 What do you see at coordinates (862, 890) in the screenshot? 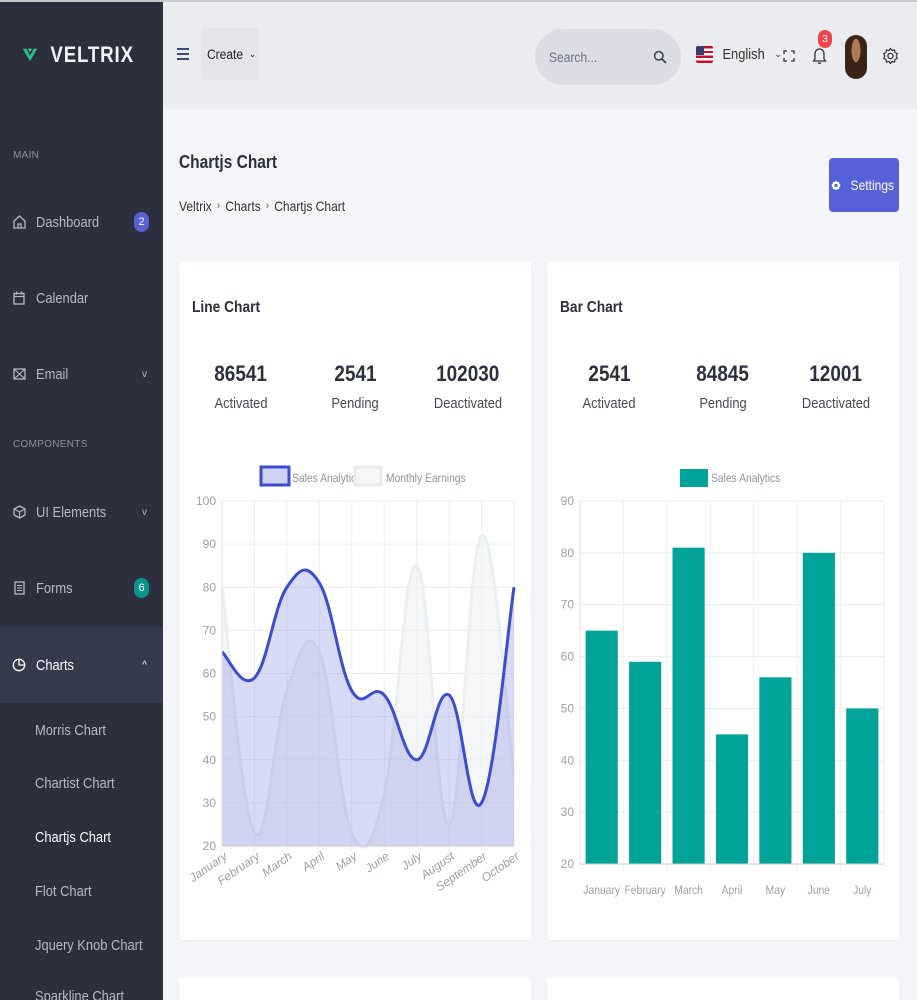
I see `x-tick-label: July` at bounding box center [862, 890].